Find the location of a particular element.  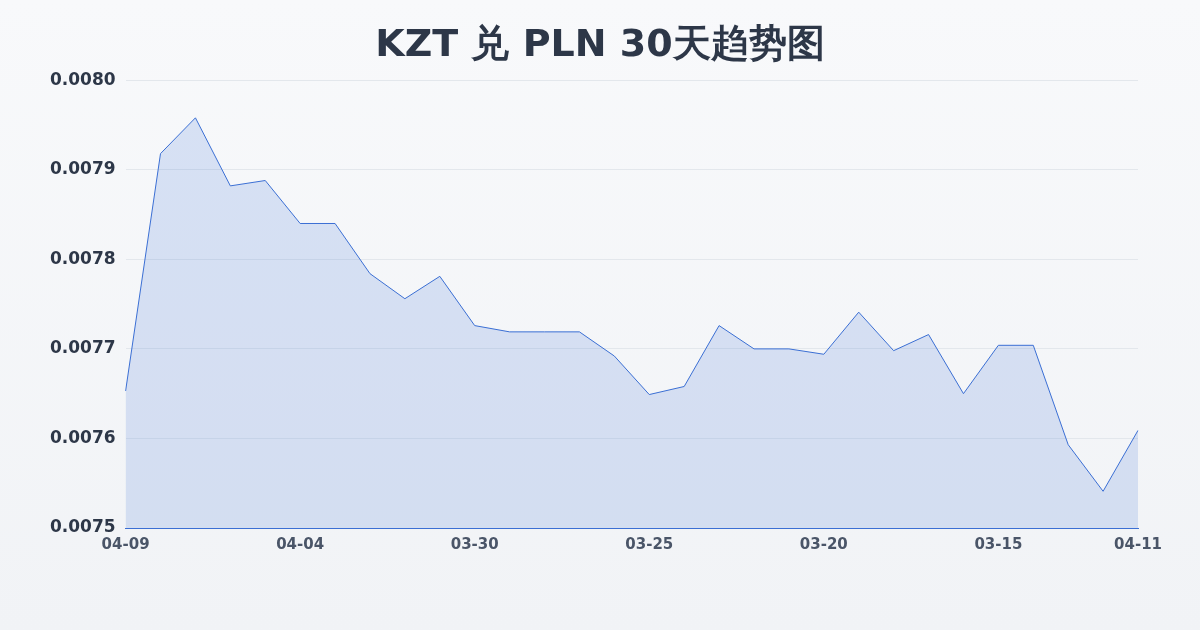

x-tick-label: 03-20 is located at coordinates (823, 543).